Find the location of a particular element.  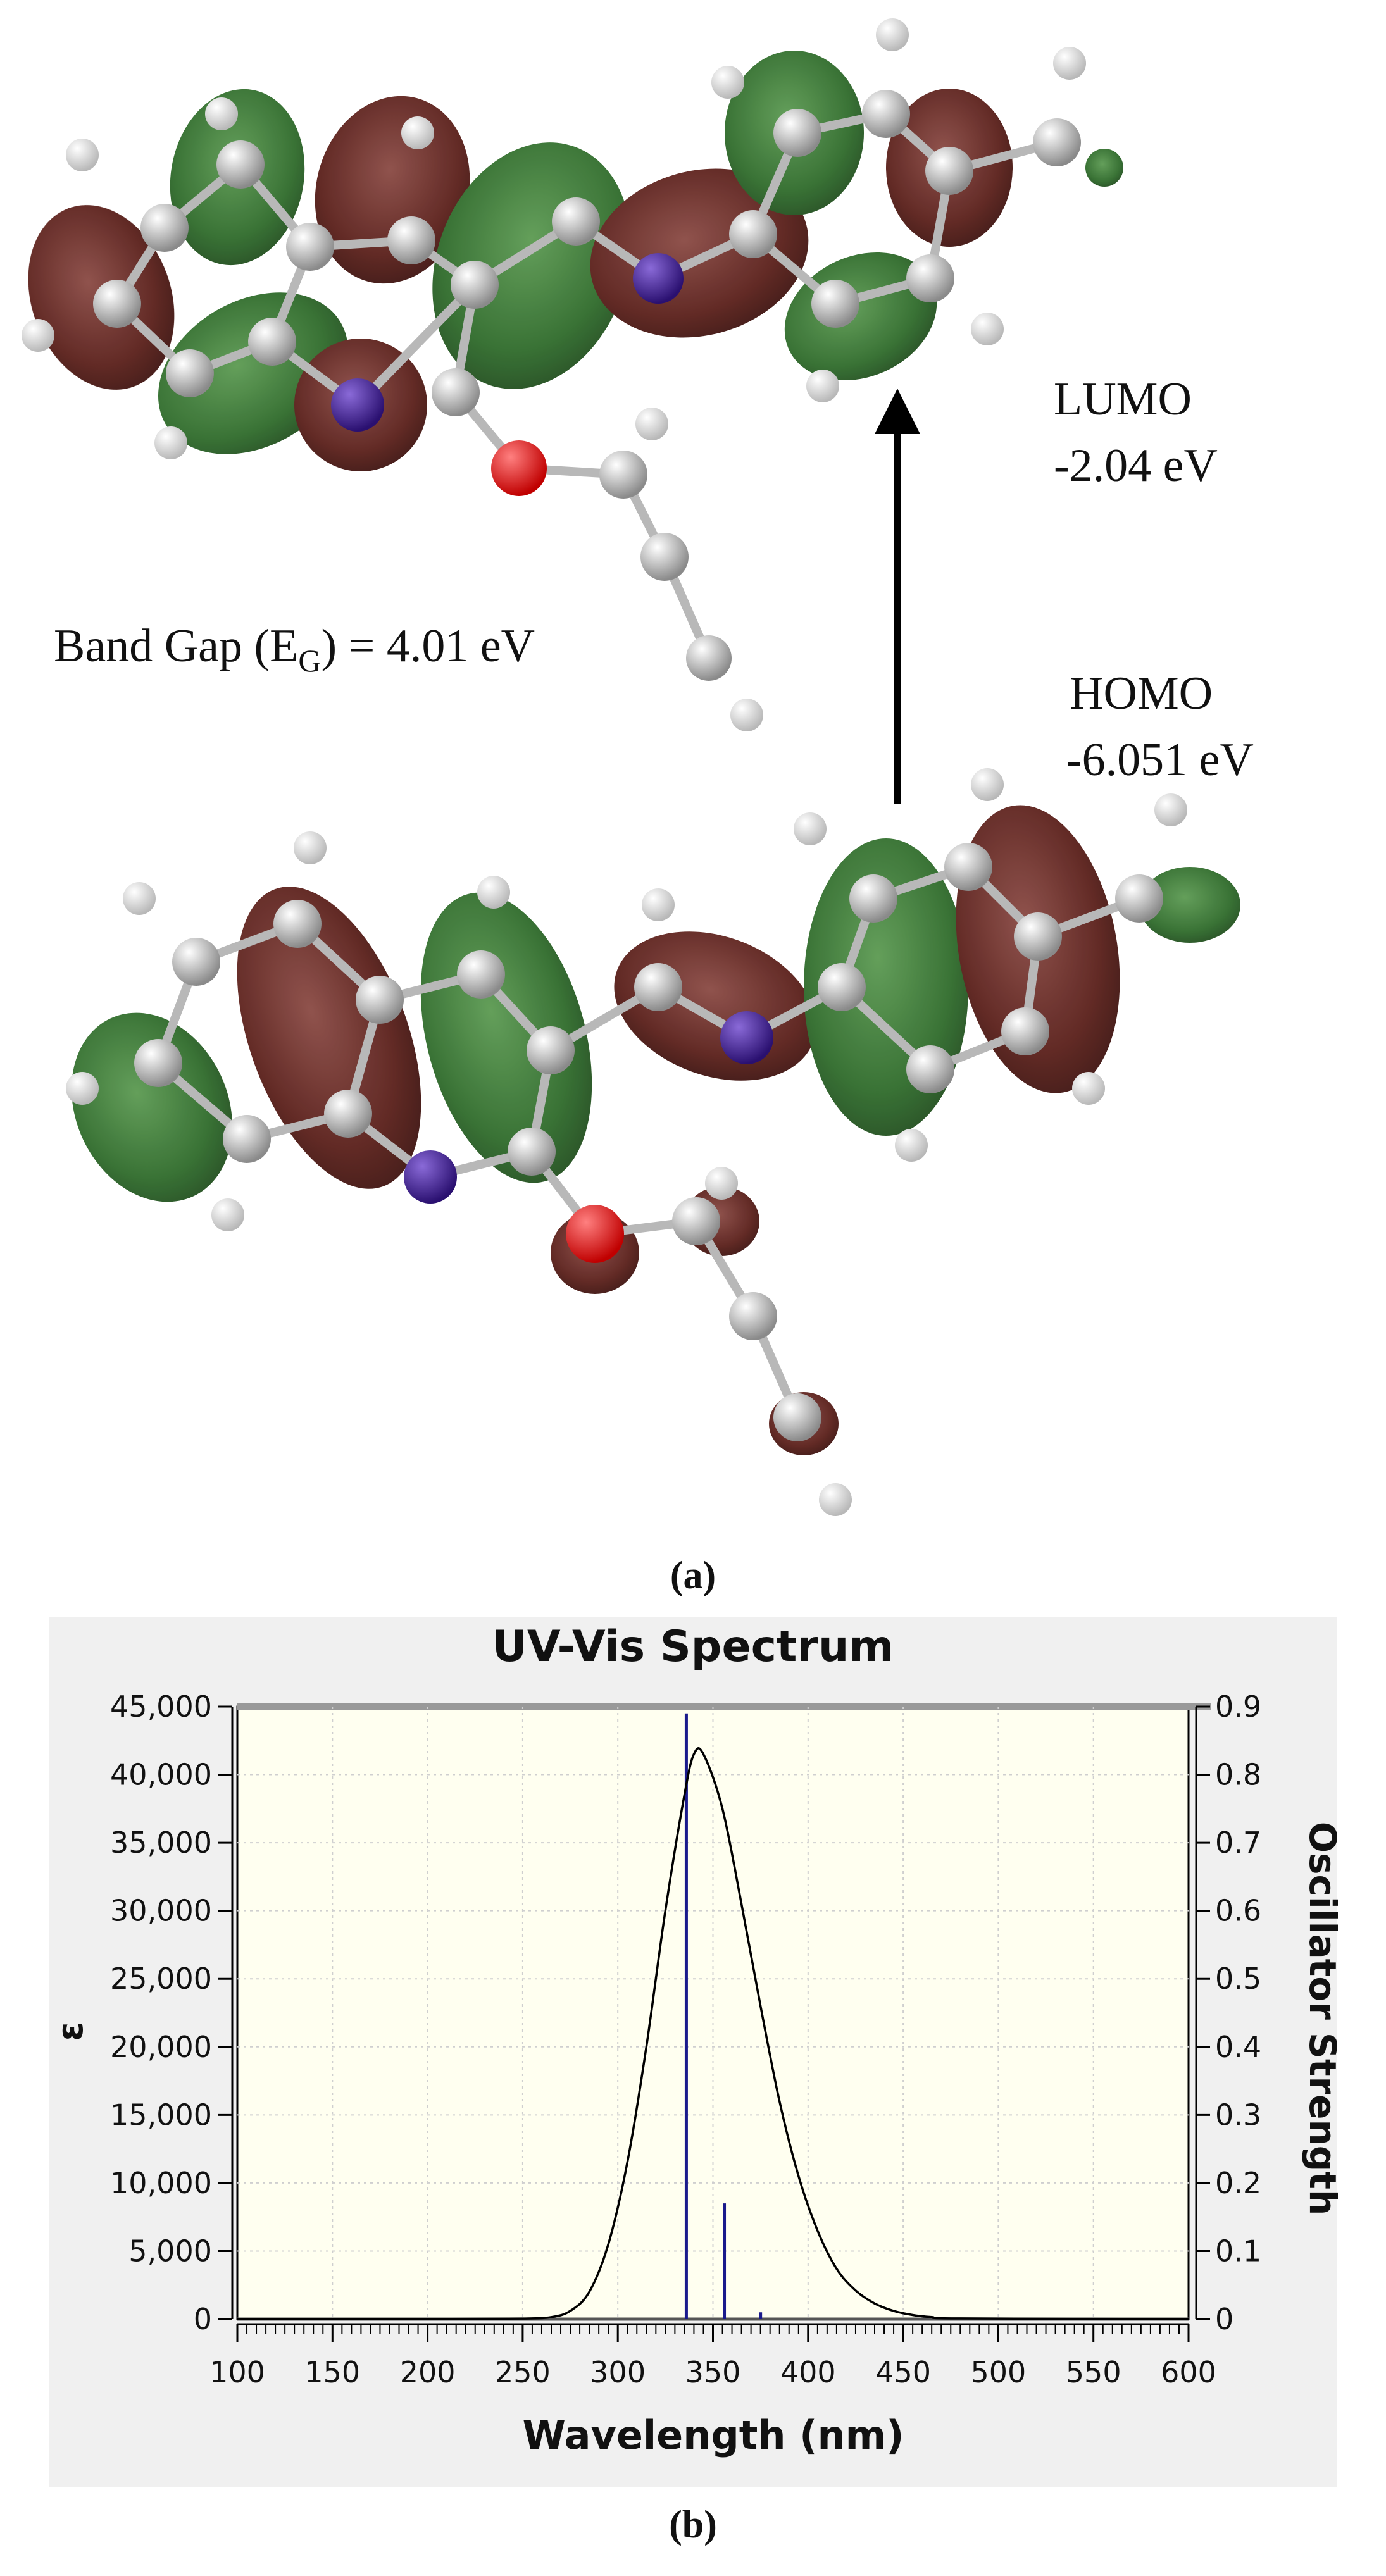

lumo-lobes is located at coordinates (575, 261).